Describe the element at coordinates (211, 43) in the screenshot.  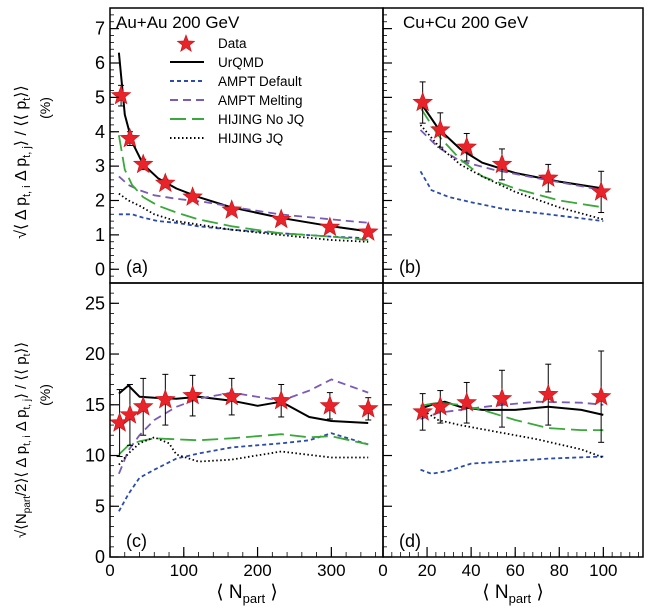
I see `legend-item-data: Data` at that location.